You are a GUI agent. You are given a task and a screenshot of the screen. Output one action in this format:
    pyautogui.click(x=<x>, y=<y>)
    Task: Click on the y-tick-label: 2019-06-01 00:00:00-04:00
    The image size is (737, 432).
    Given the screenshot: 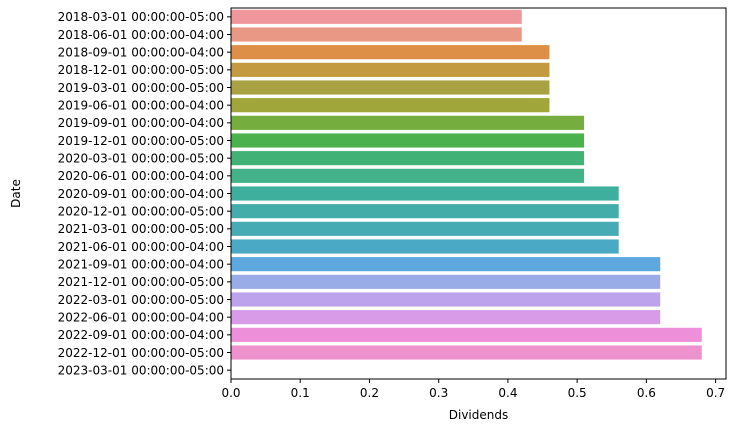 What is the action you would take?
    pyautogui.click(x=141, y=105)
    